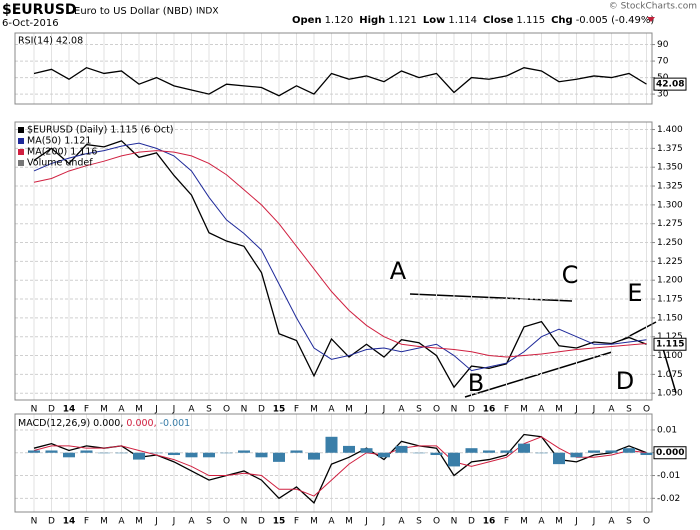  I want to click on exchange: INDX, so click(207, 12).